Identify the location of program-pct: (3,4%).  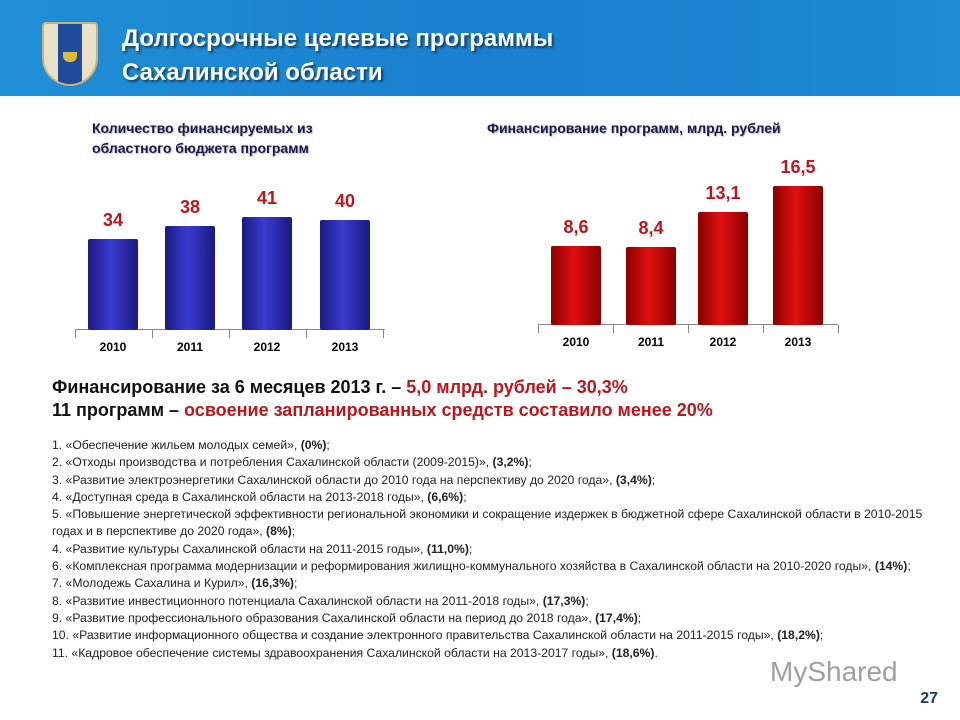
(633, 479).